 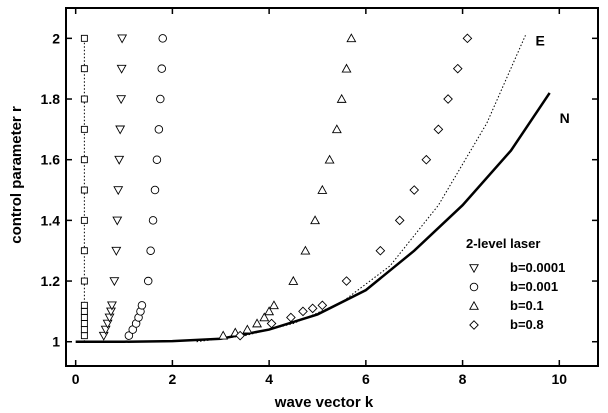 What do you see at coordinates (537, 267) in the screenshot?
I see `legend-entry-label: b=0.0001` at bounding box center [537, 267].